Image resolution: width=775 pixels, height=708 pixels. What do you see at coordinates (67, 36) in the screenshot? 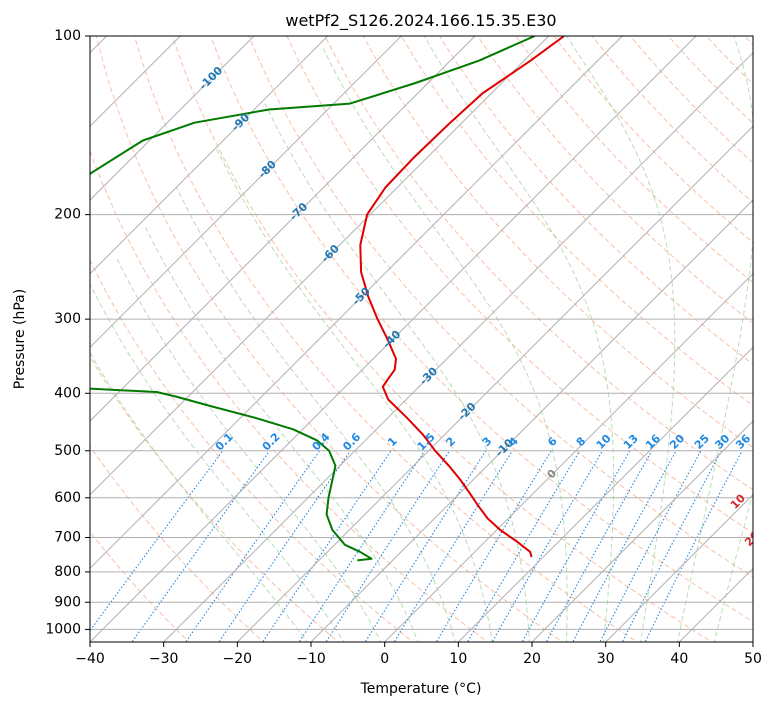
I see `y-tick-label: 100` at bounding box center [67, 36].